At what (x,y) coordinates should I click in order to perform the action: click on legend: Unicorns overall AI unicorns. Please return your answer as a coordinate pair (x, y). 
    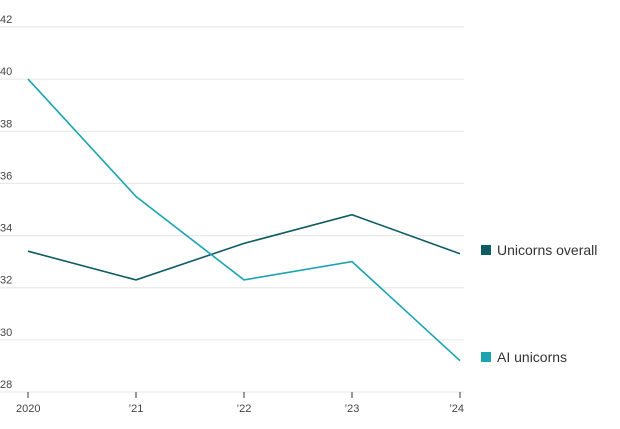
    Looking at the image, I should click on (539, 303).